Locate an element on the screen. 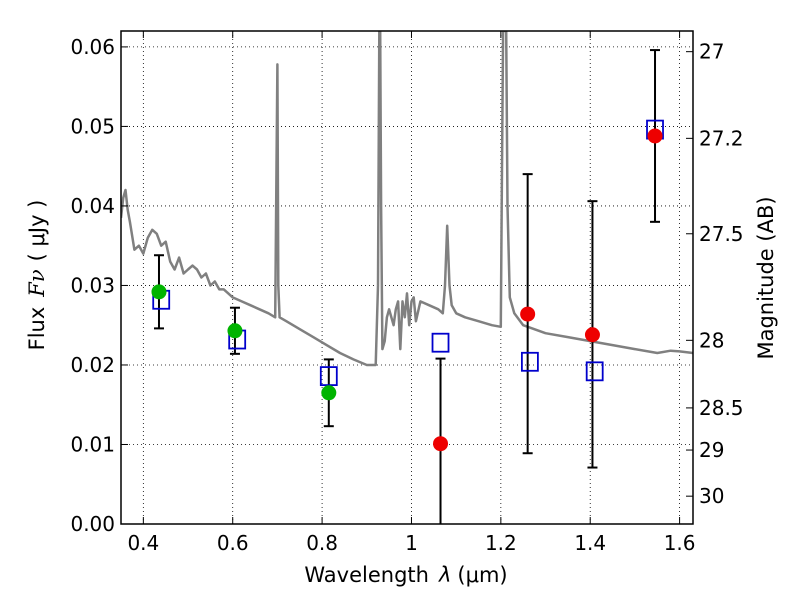 This screenshot has height=600, width=800. y-tick-labels: 0.00 0.01 0.02 0.03 0.04 0.05 0.06 is located at coordinates (92, 285).